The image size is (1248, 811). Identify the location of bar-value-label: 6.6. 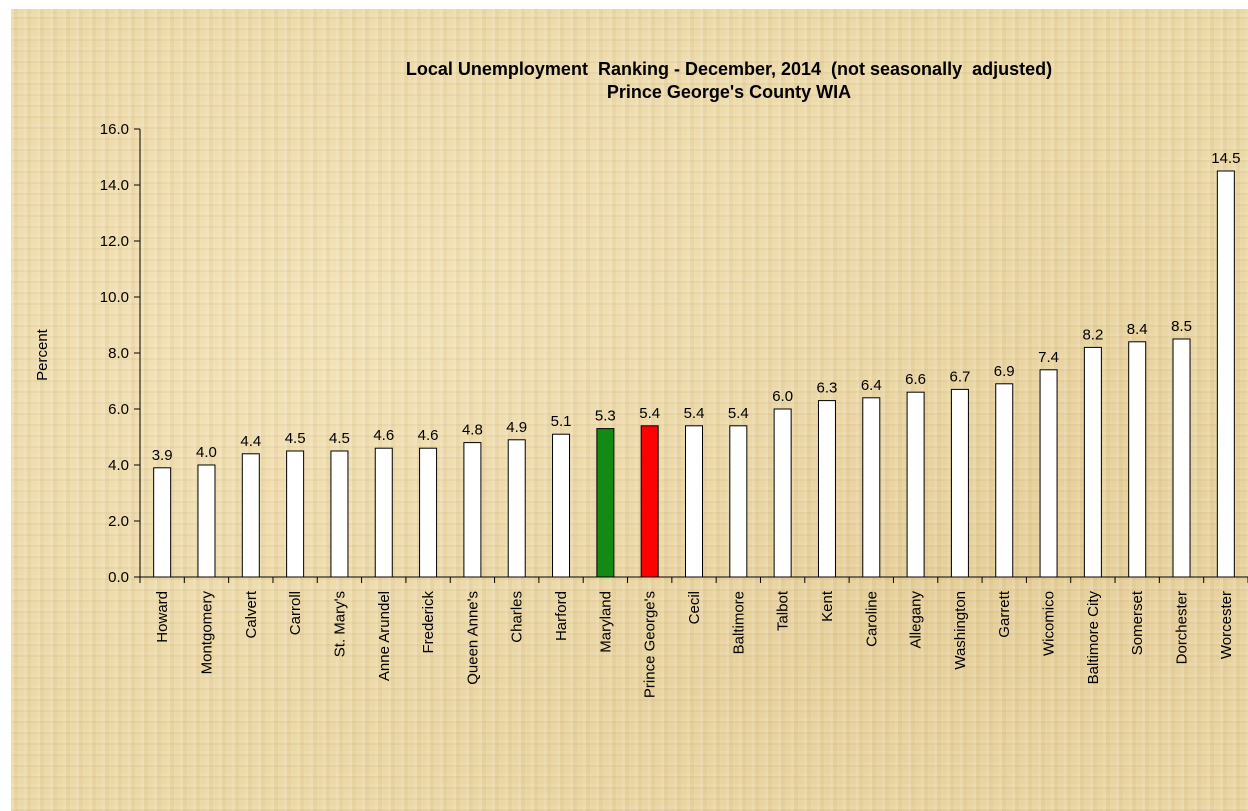
(915, 379).